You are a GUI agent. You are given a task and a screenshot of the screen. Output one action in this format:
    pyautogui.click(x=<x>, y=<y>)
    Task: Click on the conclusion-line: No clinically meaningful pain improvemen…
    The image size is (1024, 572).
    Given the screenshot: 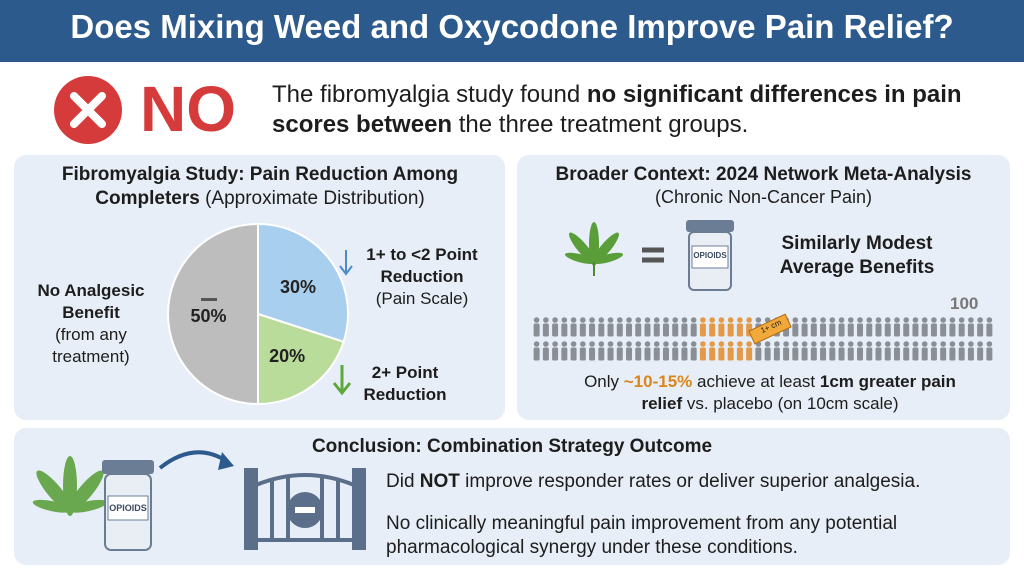 What is the action you would take?
    pyautogui.click(x=642, y=535)
    